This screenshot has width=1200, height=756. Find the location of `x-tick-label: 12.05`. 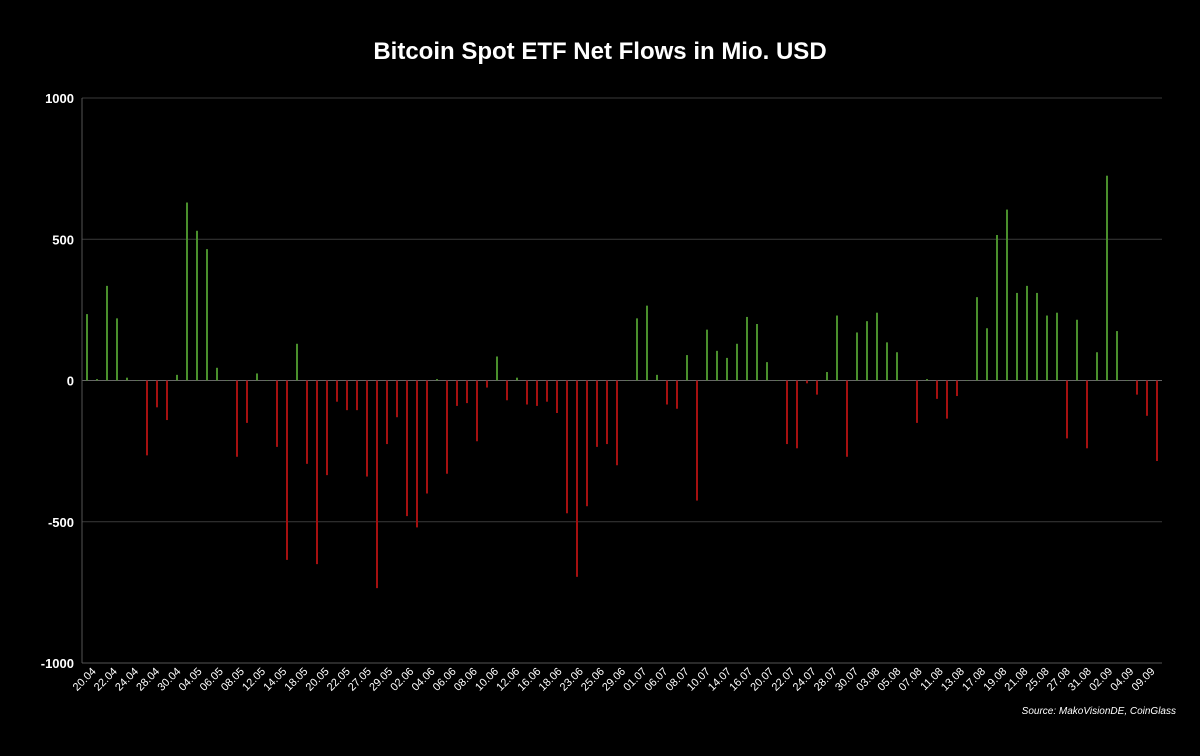

x-tick-label: 12.05 is located at coordinates (254, 680).